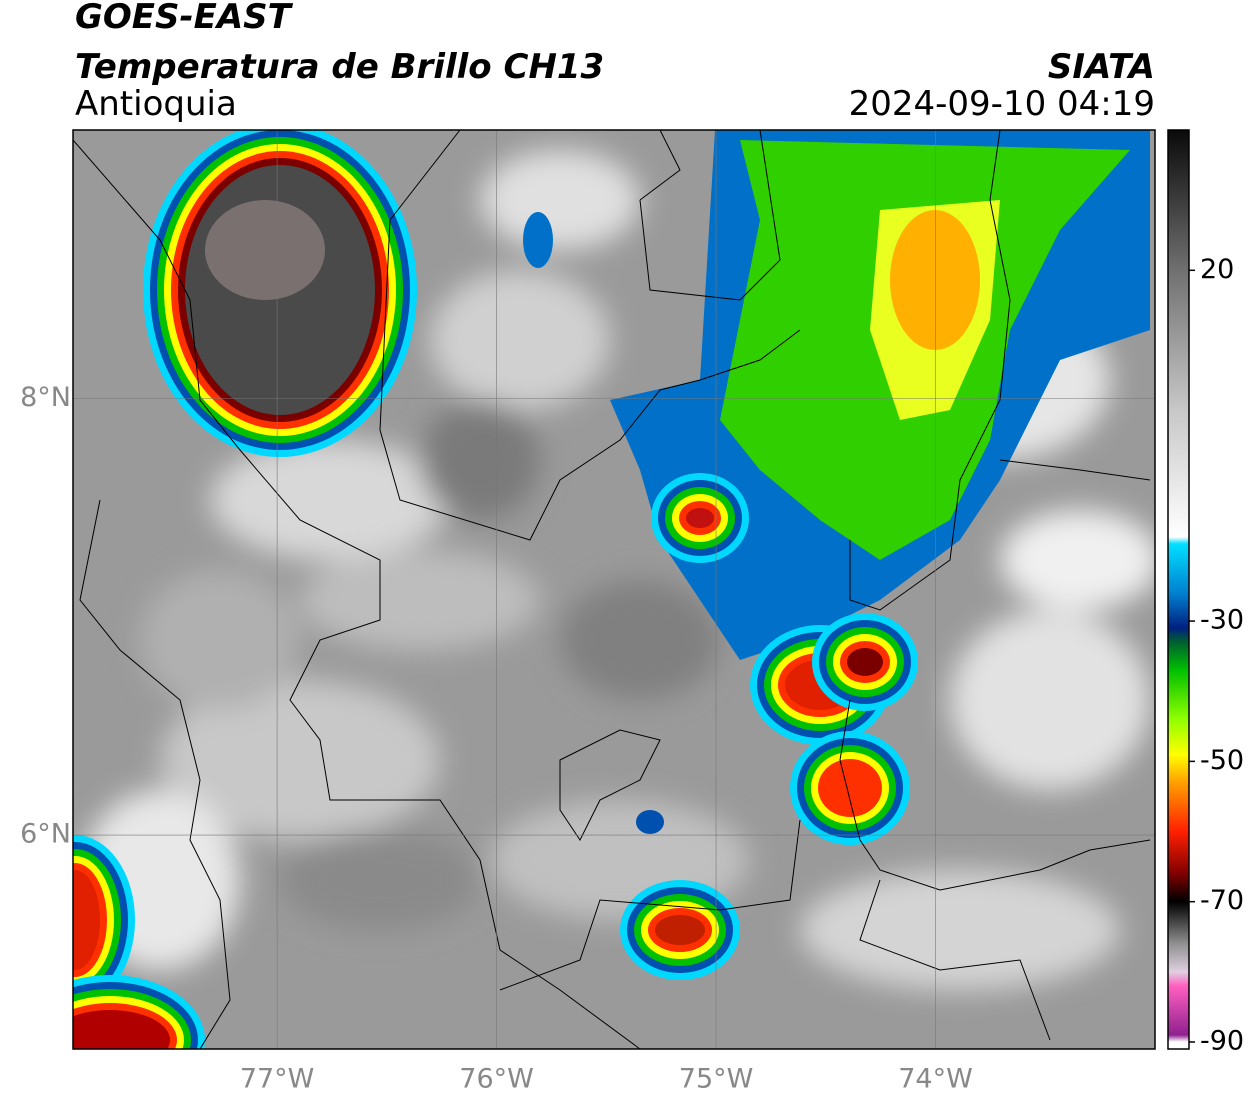 This screenshot has width=1252, height=1099. Describe the element at coordinates (265, 250) in the screenshot. I see `storm-top` at that location.